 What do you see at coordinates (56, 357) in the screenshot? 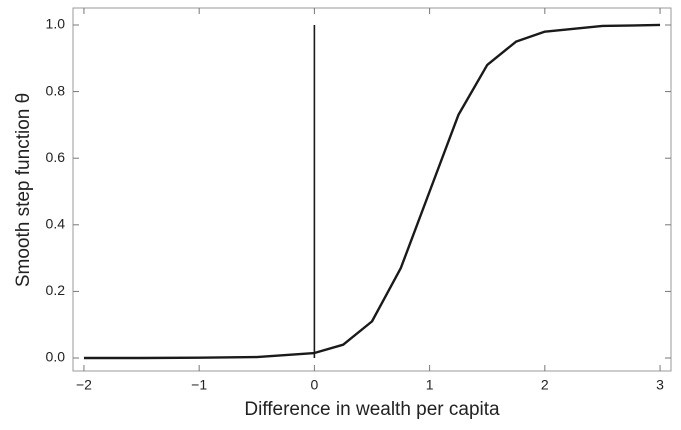
I see `y-tick-label: 0.0` at bounding box center [56, 357].